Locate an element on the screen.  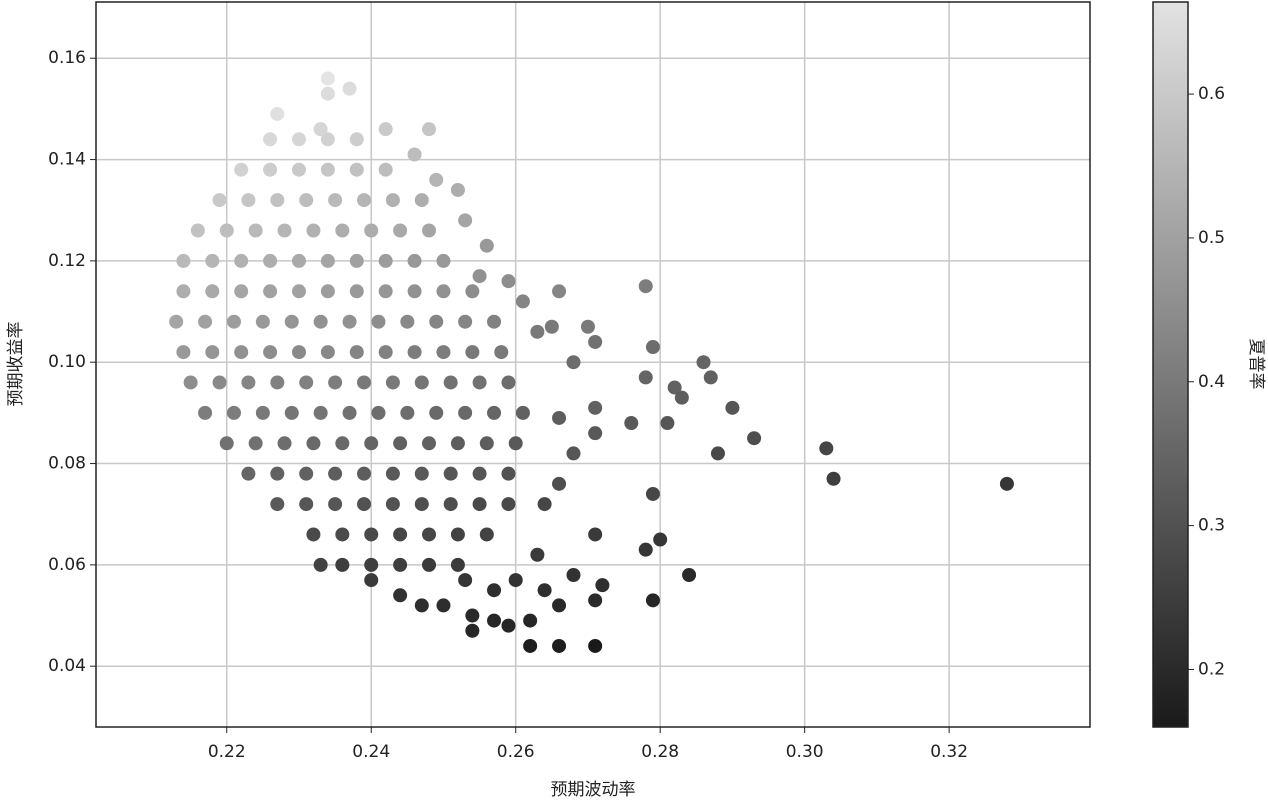
y-tick-label: 0.06 is located at coordinates (67, 565).